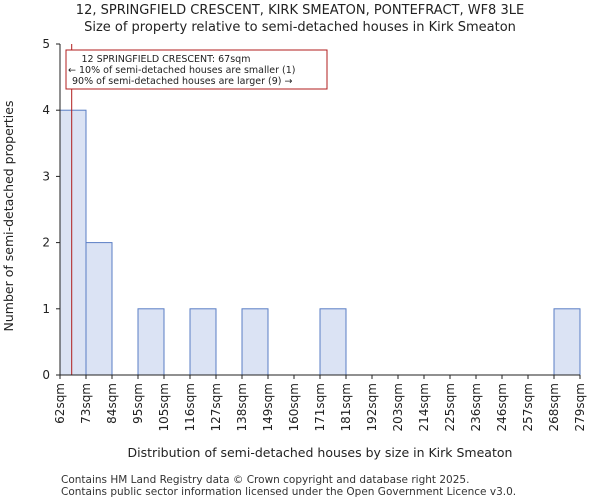  I want to click on x-tick-label: 203sqm, so click(398, 407).